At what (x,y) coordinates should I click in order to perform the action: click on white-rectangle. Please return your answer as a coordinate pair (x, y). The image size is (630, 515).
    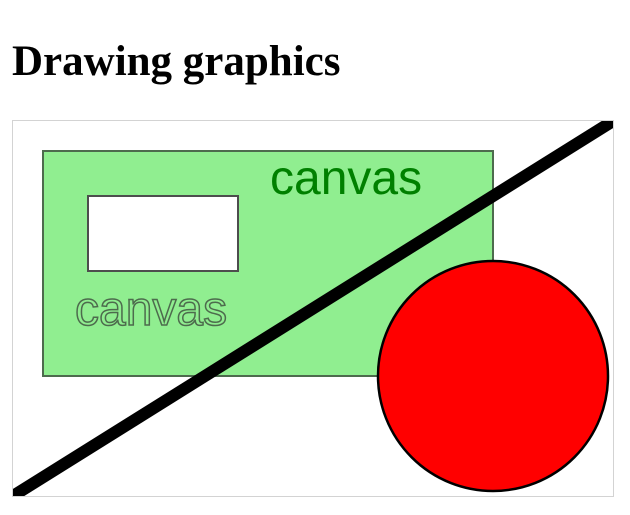
    Looking at the image, I should click on (163, 233).